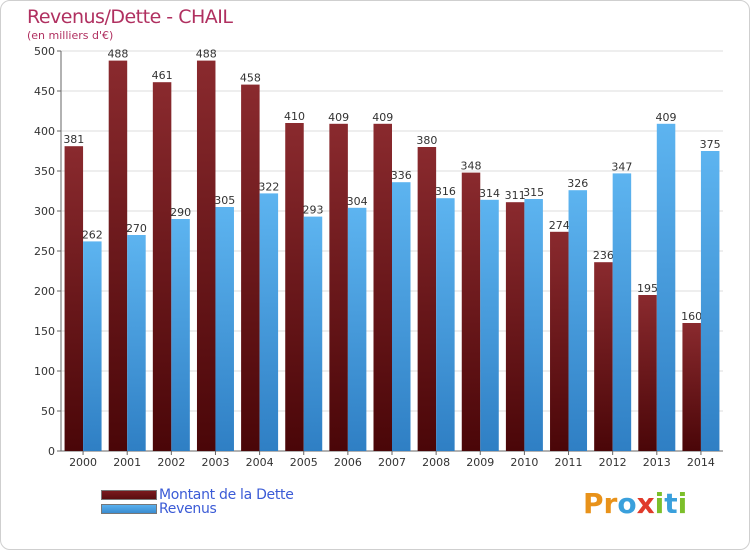  Describe the element at coordinates (44, 371) in the screenshot. I see `y-tick-label: 100` at that location.